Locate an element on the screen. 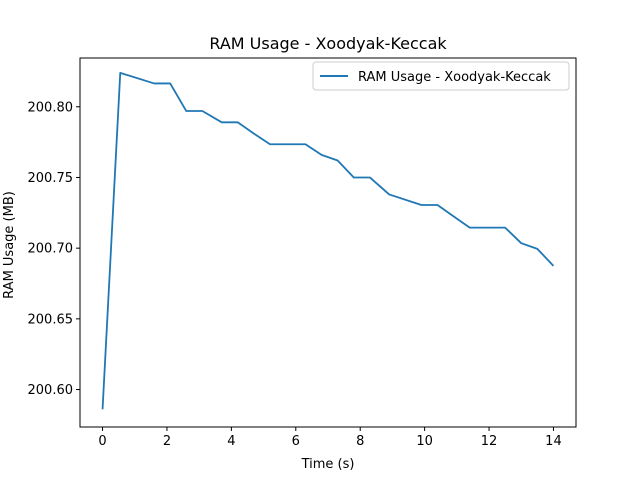 The height and width of the screenshot is (480, 640). legend-box is located at coordinates (441, 76).